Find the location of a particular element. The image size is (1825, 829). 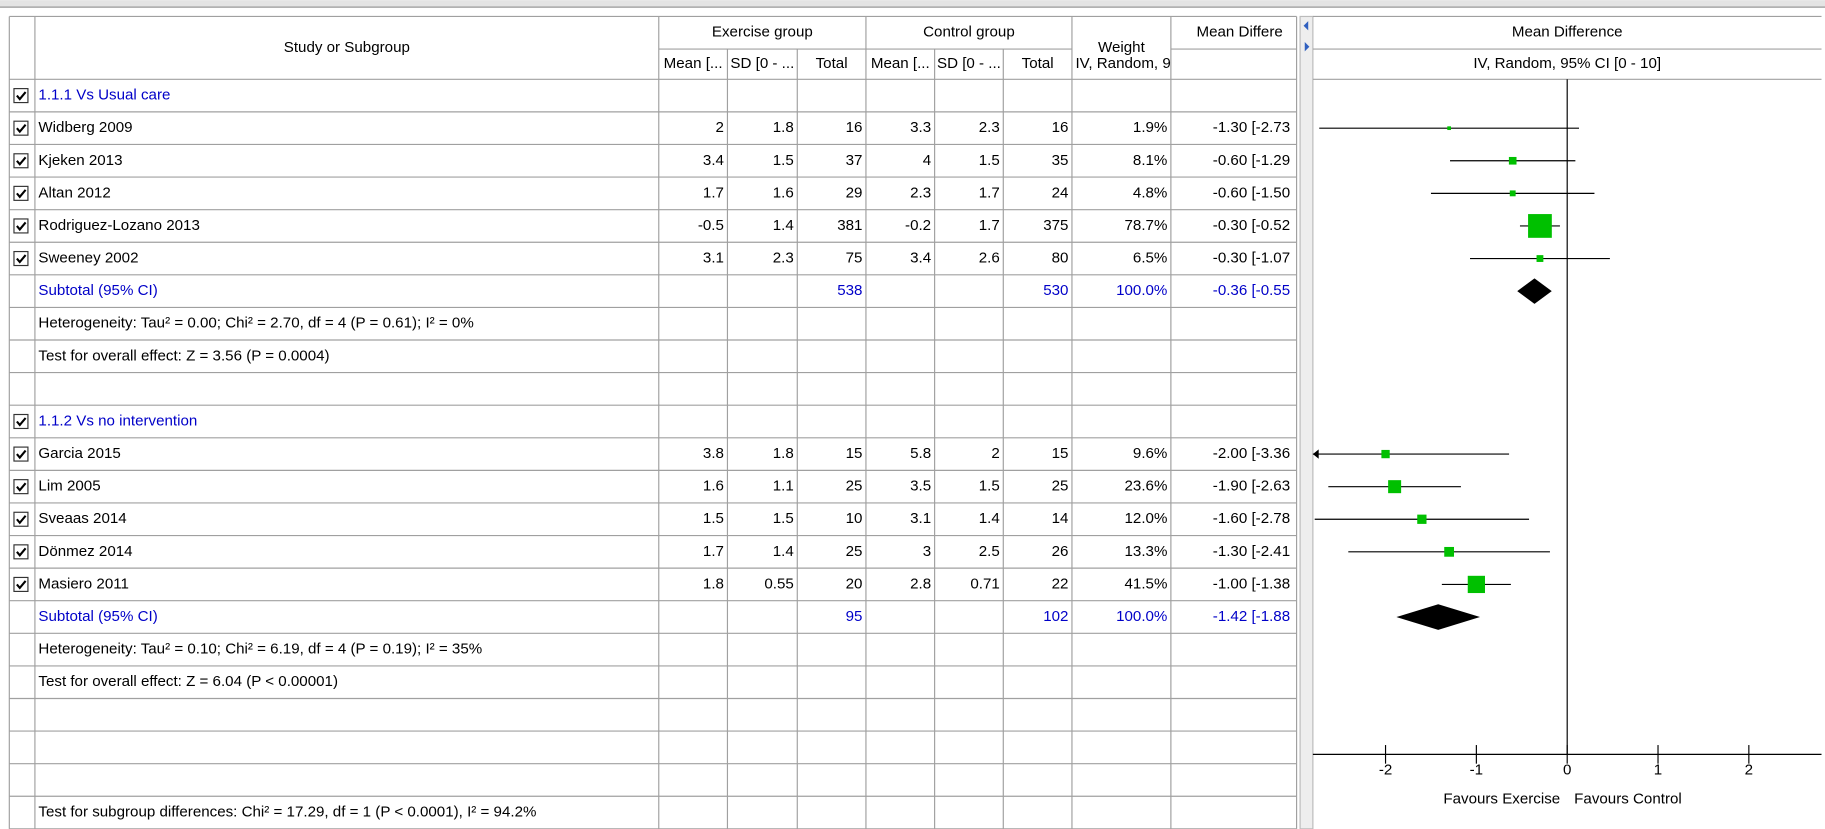

x-tick-label: -2 is located at coordinates (1385, 770).